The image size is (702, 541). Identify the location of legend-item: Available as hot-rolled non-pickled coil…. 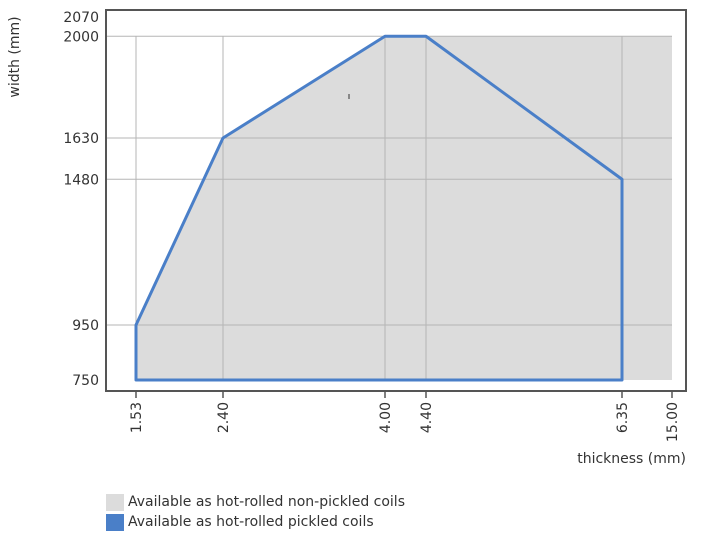
(255, 502).